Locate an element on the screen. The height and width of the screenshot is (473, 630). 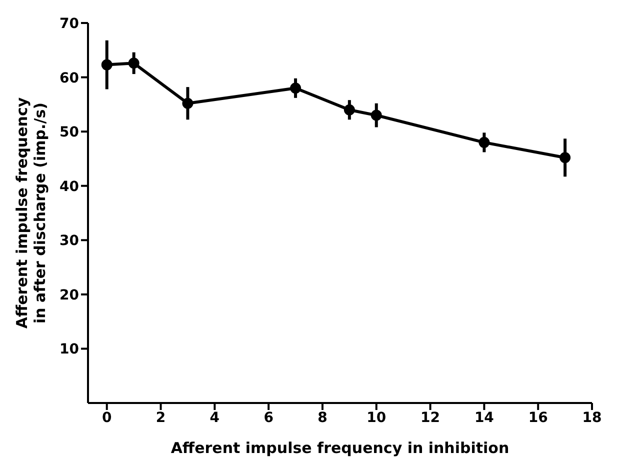
x-tick-label: 0 is located at coordinates (107, 418).